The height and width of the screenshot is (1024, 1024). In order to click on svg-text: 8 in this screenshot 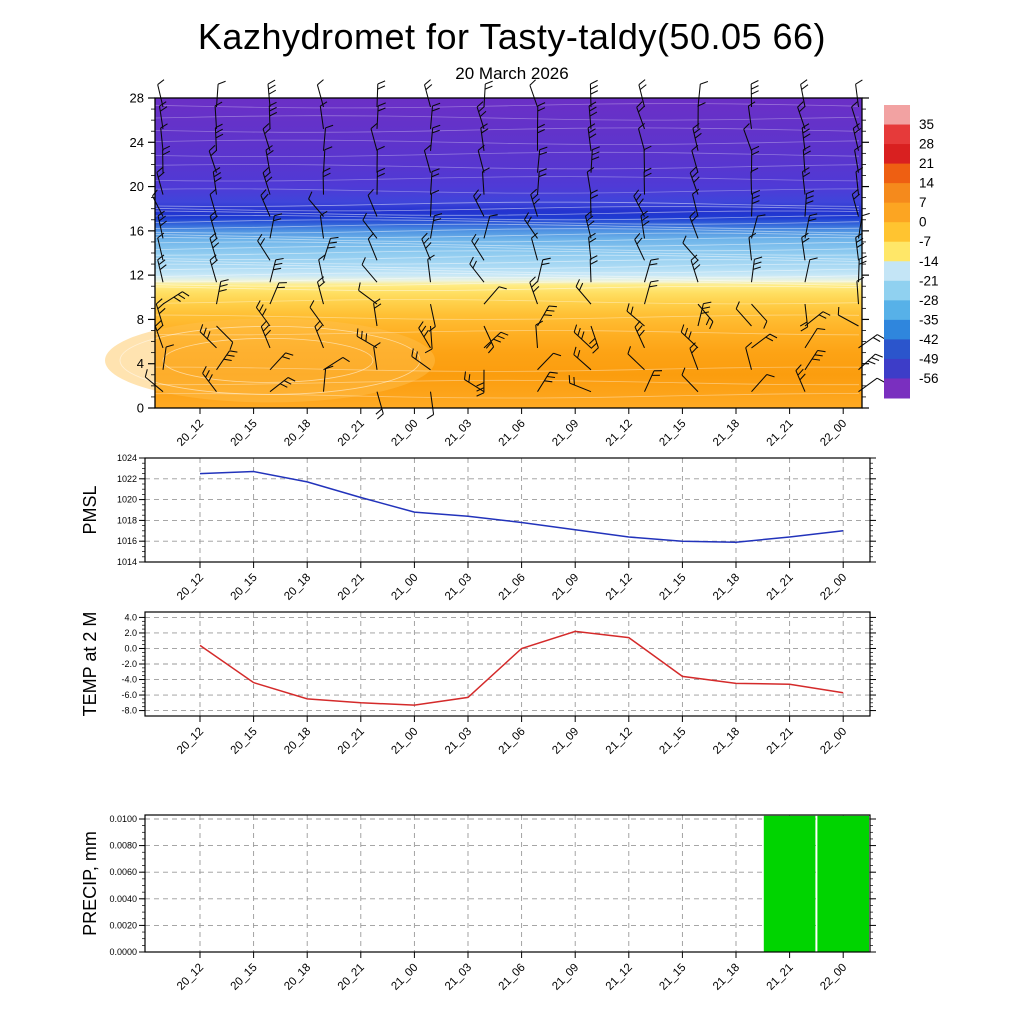, I will do `click(140, 319)`.